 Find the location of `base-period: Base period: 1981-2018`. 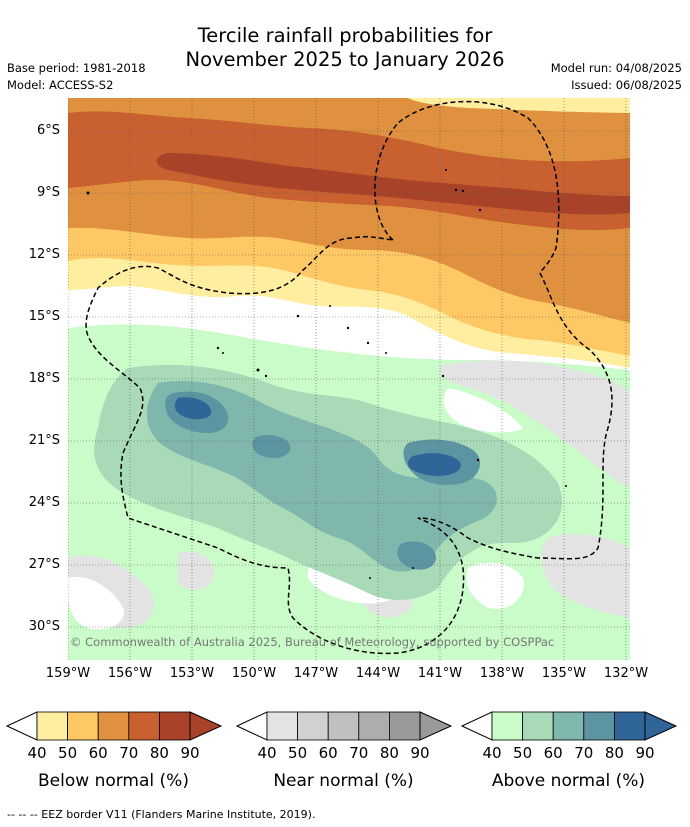

base-period: Base period: 1981-2018 is located at coordinates (76, 68).